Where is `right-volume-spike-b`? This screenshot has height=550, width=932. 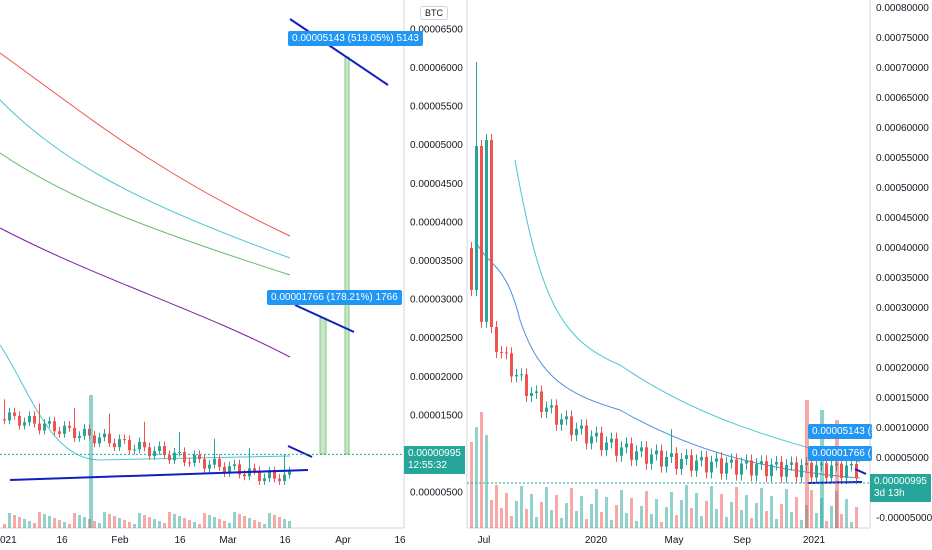 right-volume-spike-b is located at coordinates (822, 469).